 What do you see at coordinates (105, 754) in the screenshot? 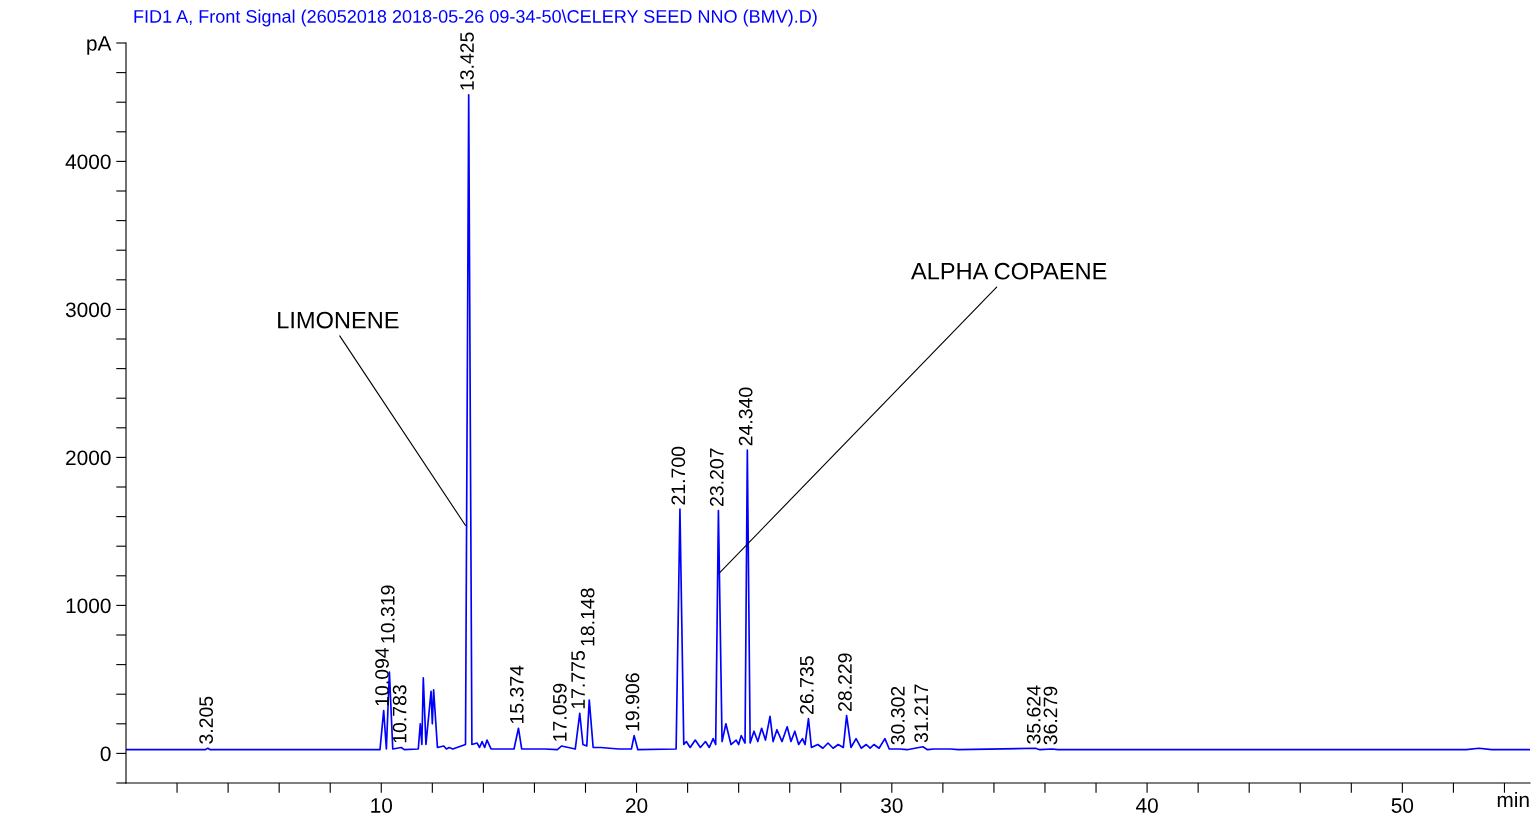
I see `y-tick-label: 0` at bounding box center [105, 754].